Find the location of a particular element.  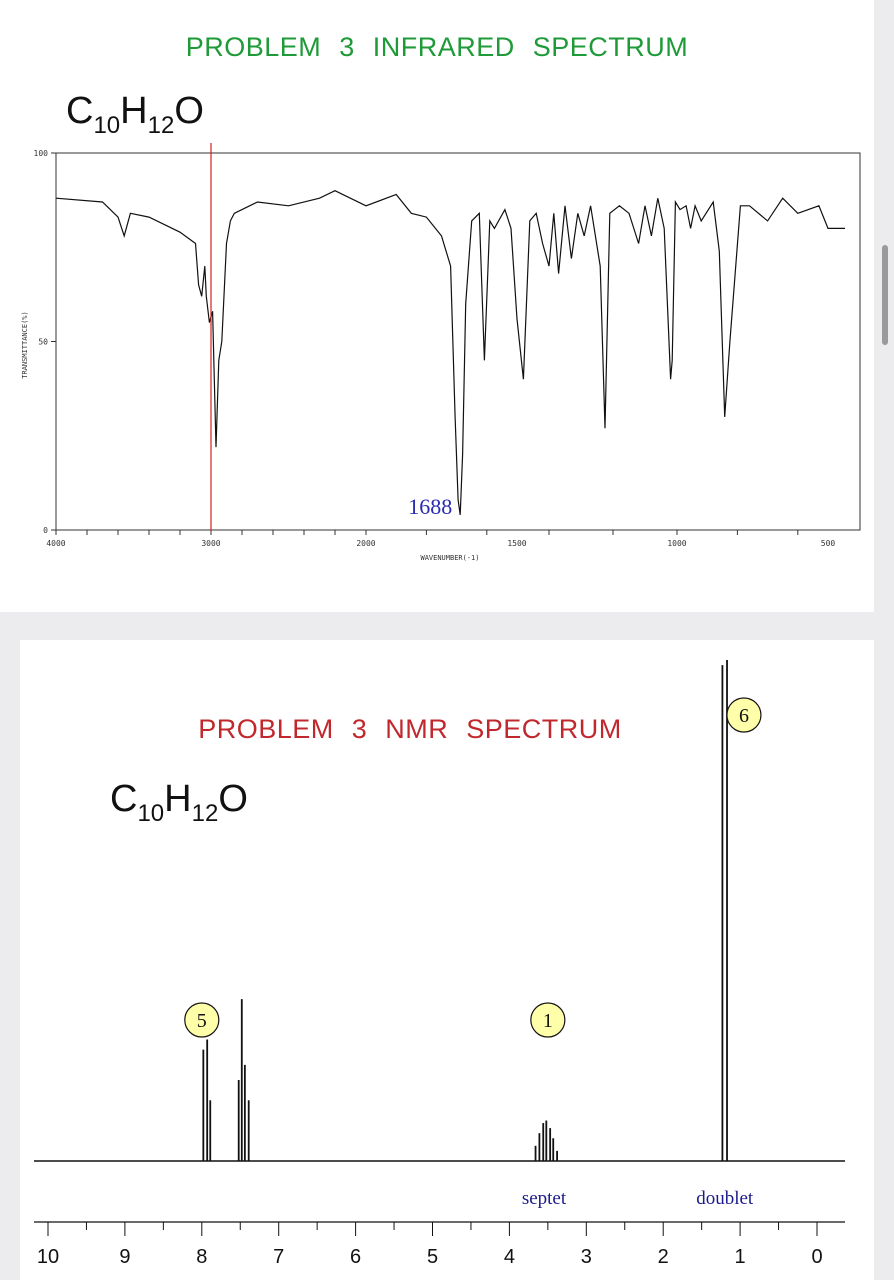

nmr-x-tick-label: 8 is located at coordinates (201, 1257).